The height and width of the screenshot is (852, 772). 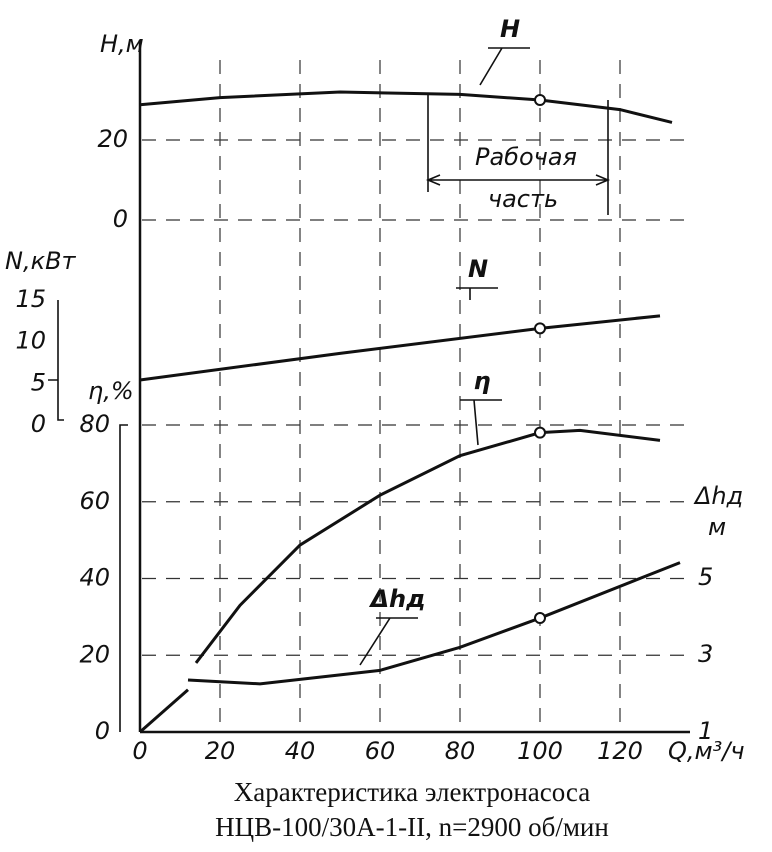 What do you see at coordinates (478, 269) in the screenshot?
I see `curve-label: N` at bounding box center [478, 269].